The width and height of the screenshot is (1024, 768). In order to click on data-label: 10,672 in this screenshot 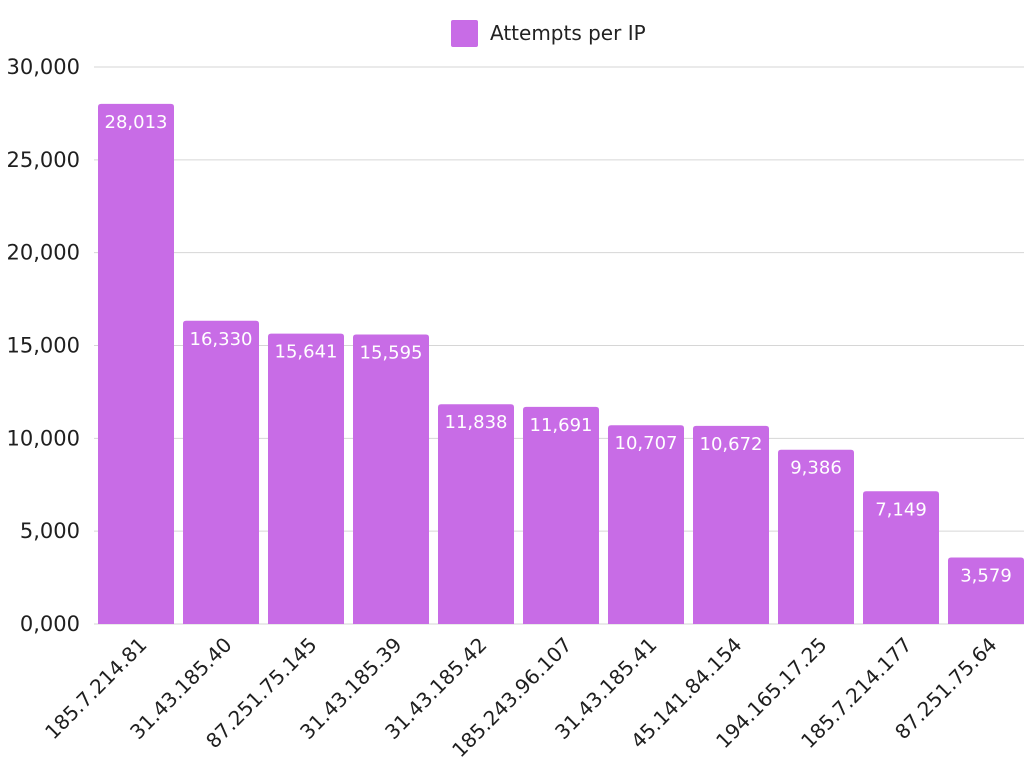, I will do `click(731, 444)`.